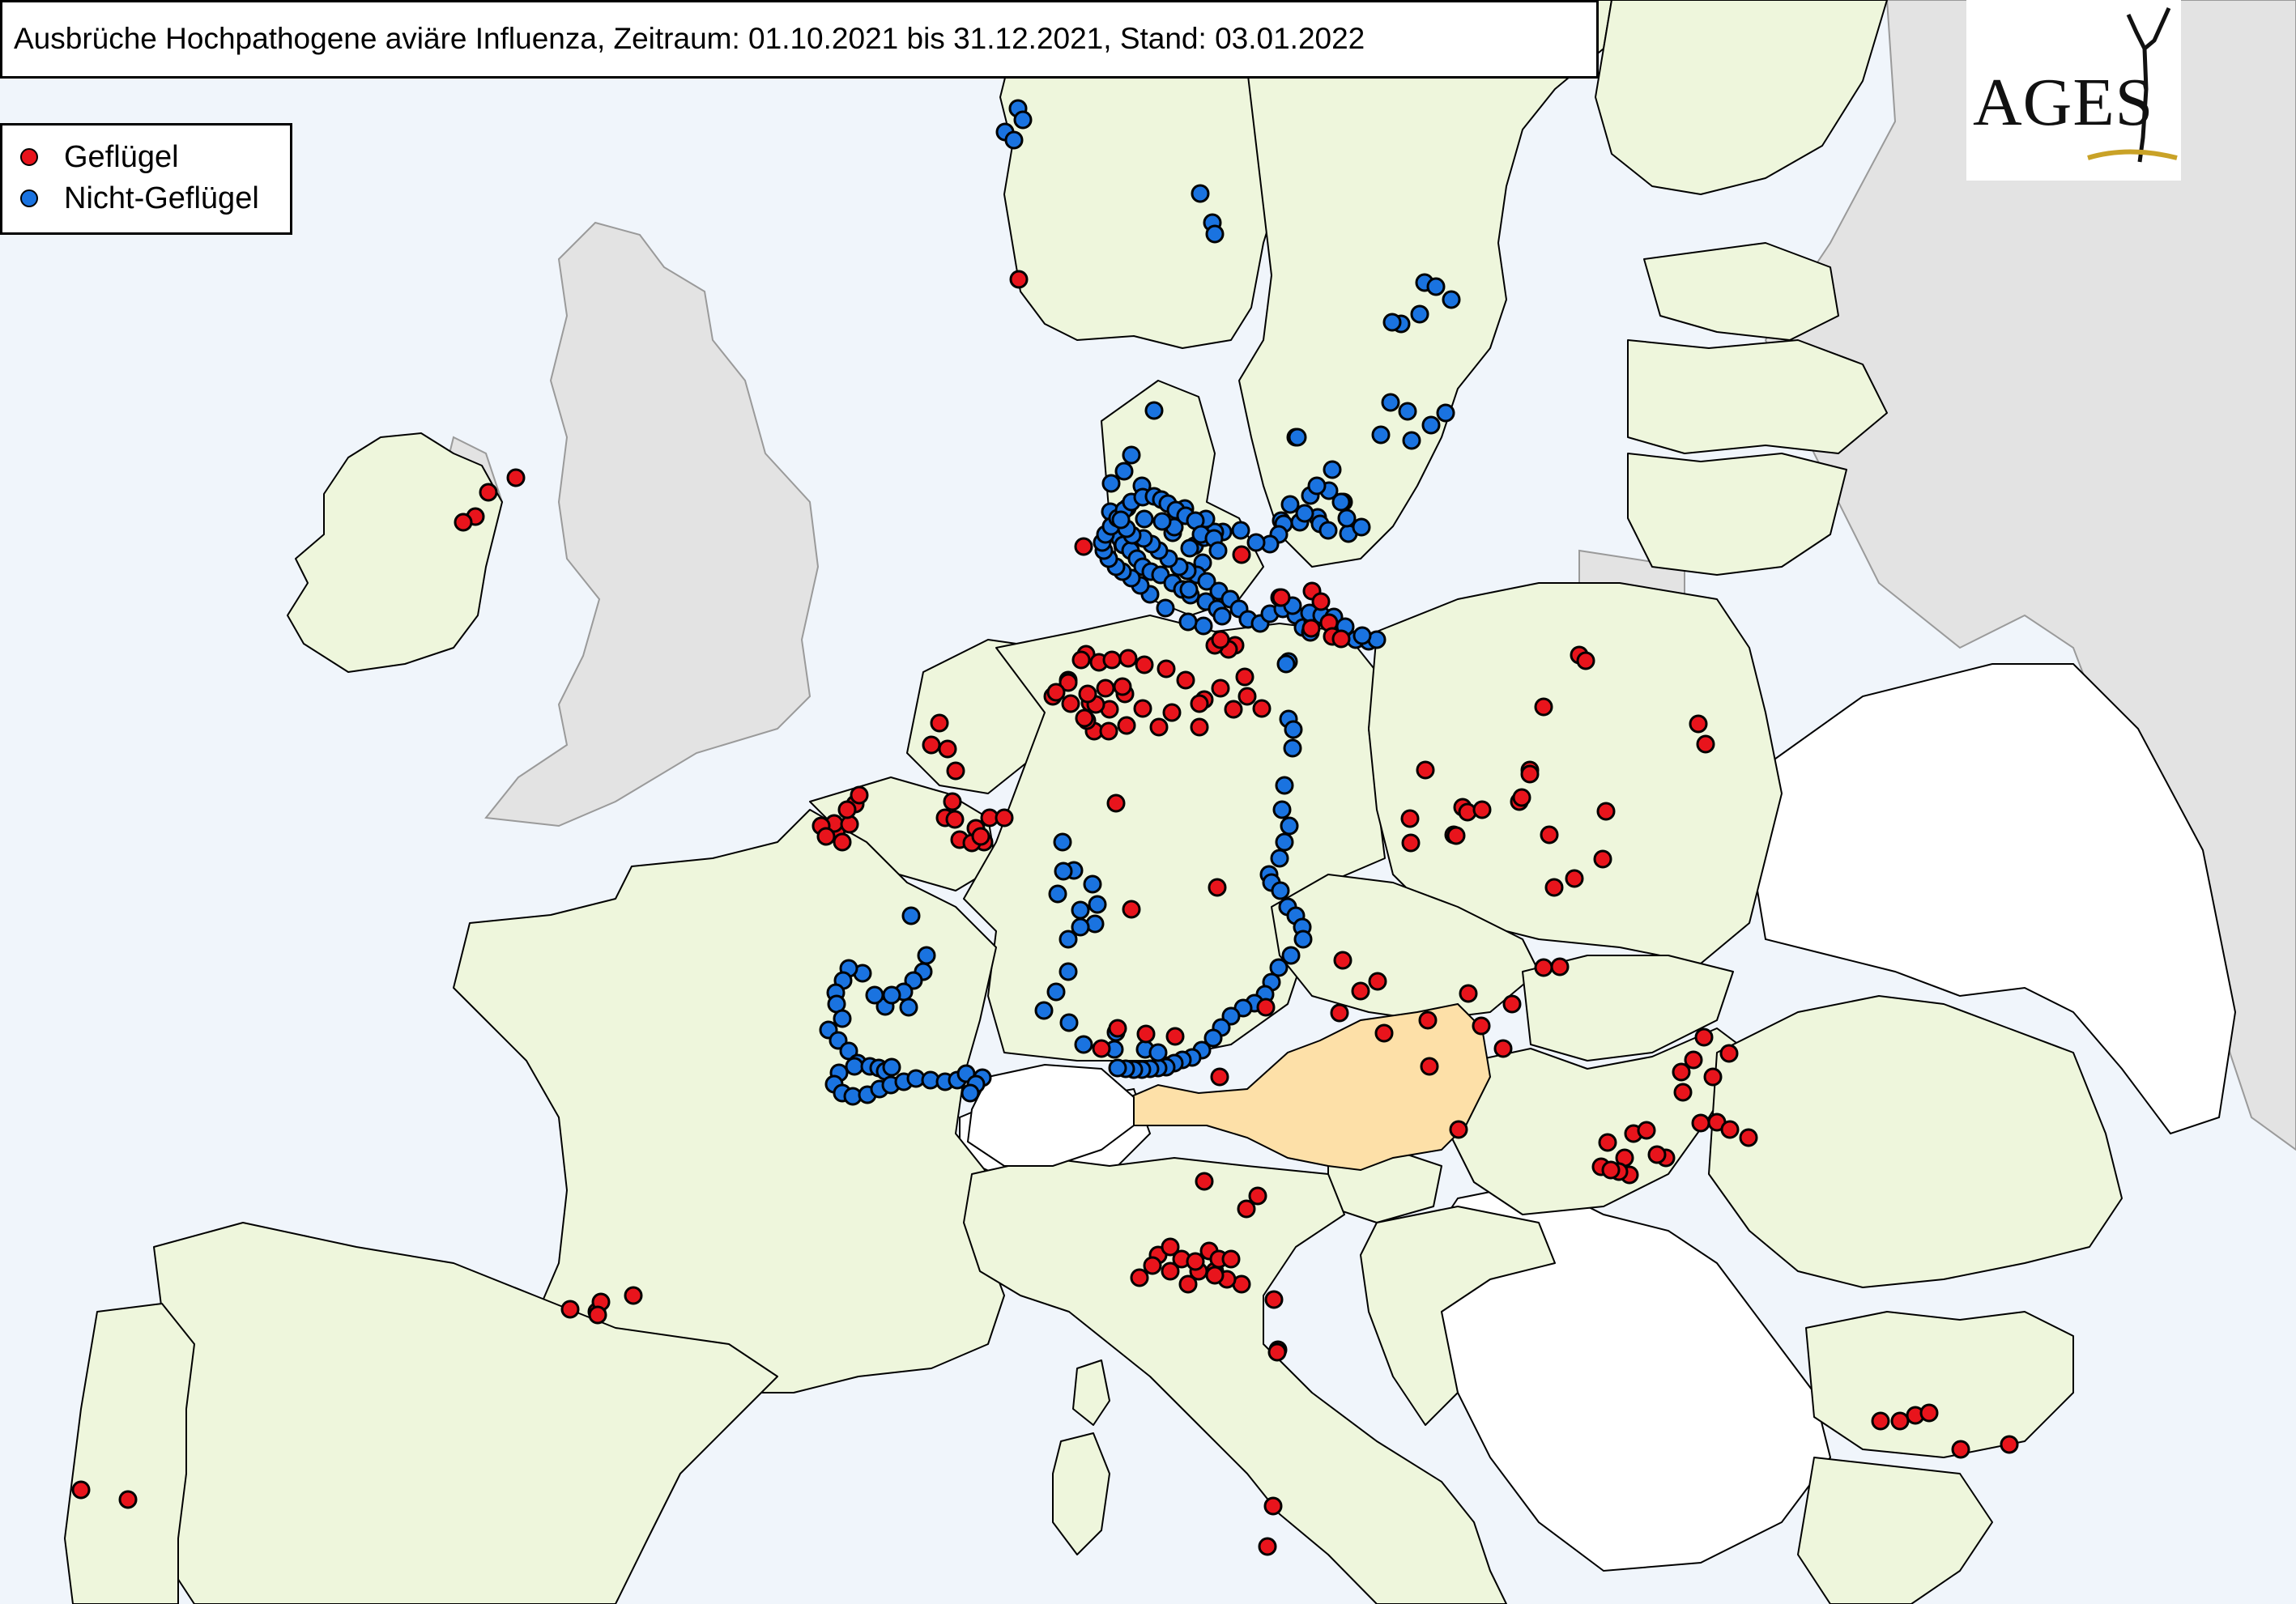  What do you see at coordinates (729, 1101) in the screenshot?
I see `france` at bounding box center [729, 1101].